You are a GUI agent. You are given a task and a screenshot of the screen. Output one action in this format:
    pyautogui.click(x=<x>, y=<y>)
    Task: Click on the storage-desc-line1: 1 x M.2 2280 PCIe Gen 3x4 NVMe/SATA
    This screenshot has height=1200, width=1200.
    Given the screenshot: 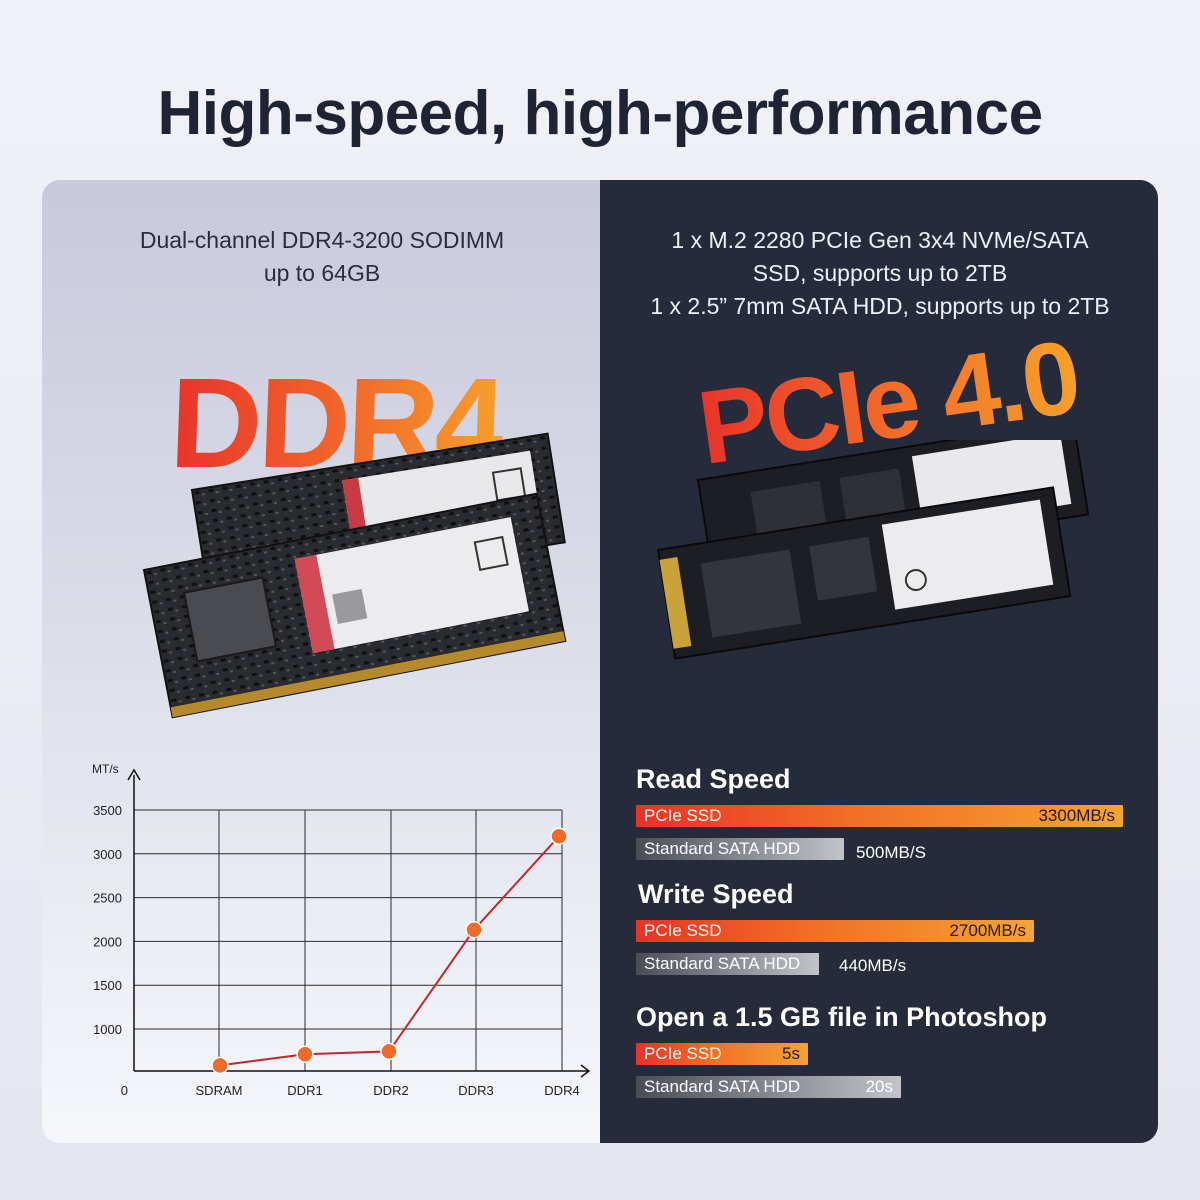 What is the action you would take?
    pyautogui.click(x=880, y=240)
    